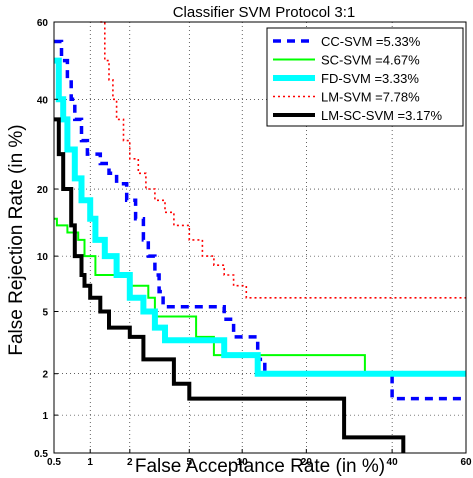 The width and height of the screenshot is (473, 478). What do you see at coordinates (307, 462) in the screenshot?
I see `x-tick-label: 20` at bounding box center [307, 462].